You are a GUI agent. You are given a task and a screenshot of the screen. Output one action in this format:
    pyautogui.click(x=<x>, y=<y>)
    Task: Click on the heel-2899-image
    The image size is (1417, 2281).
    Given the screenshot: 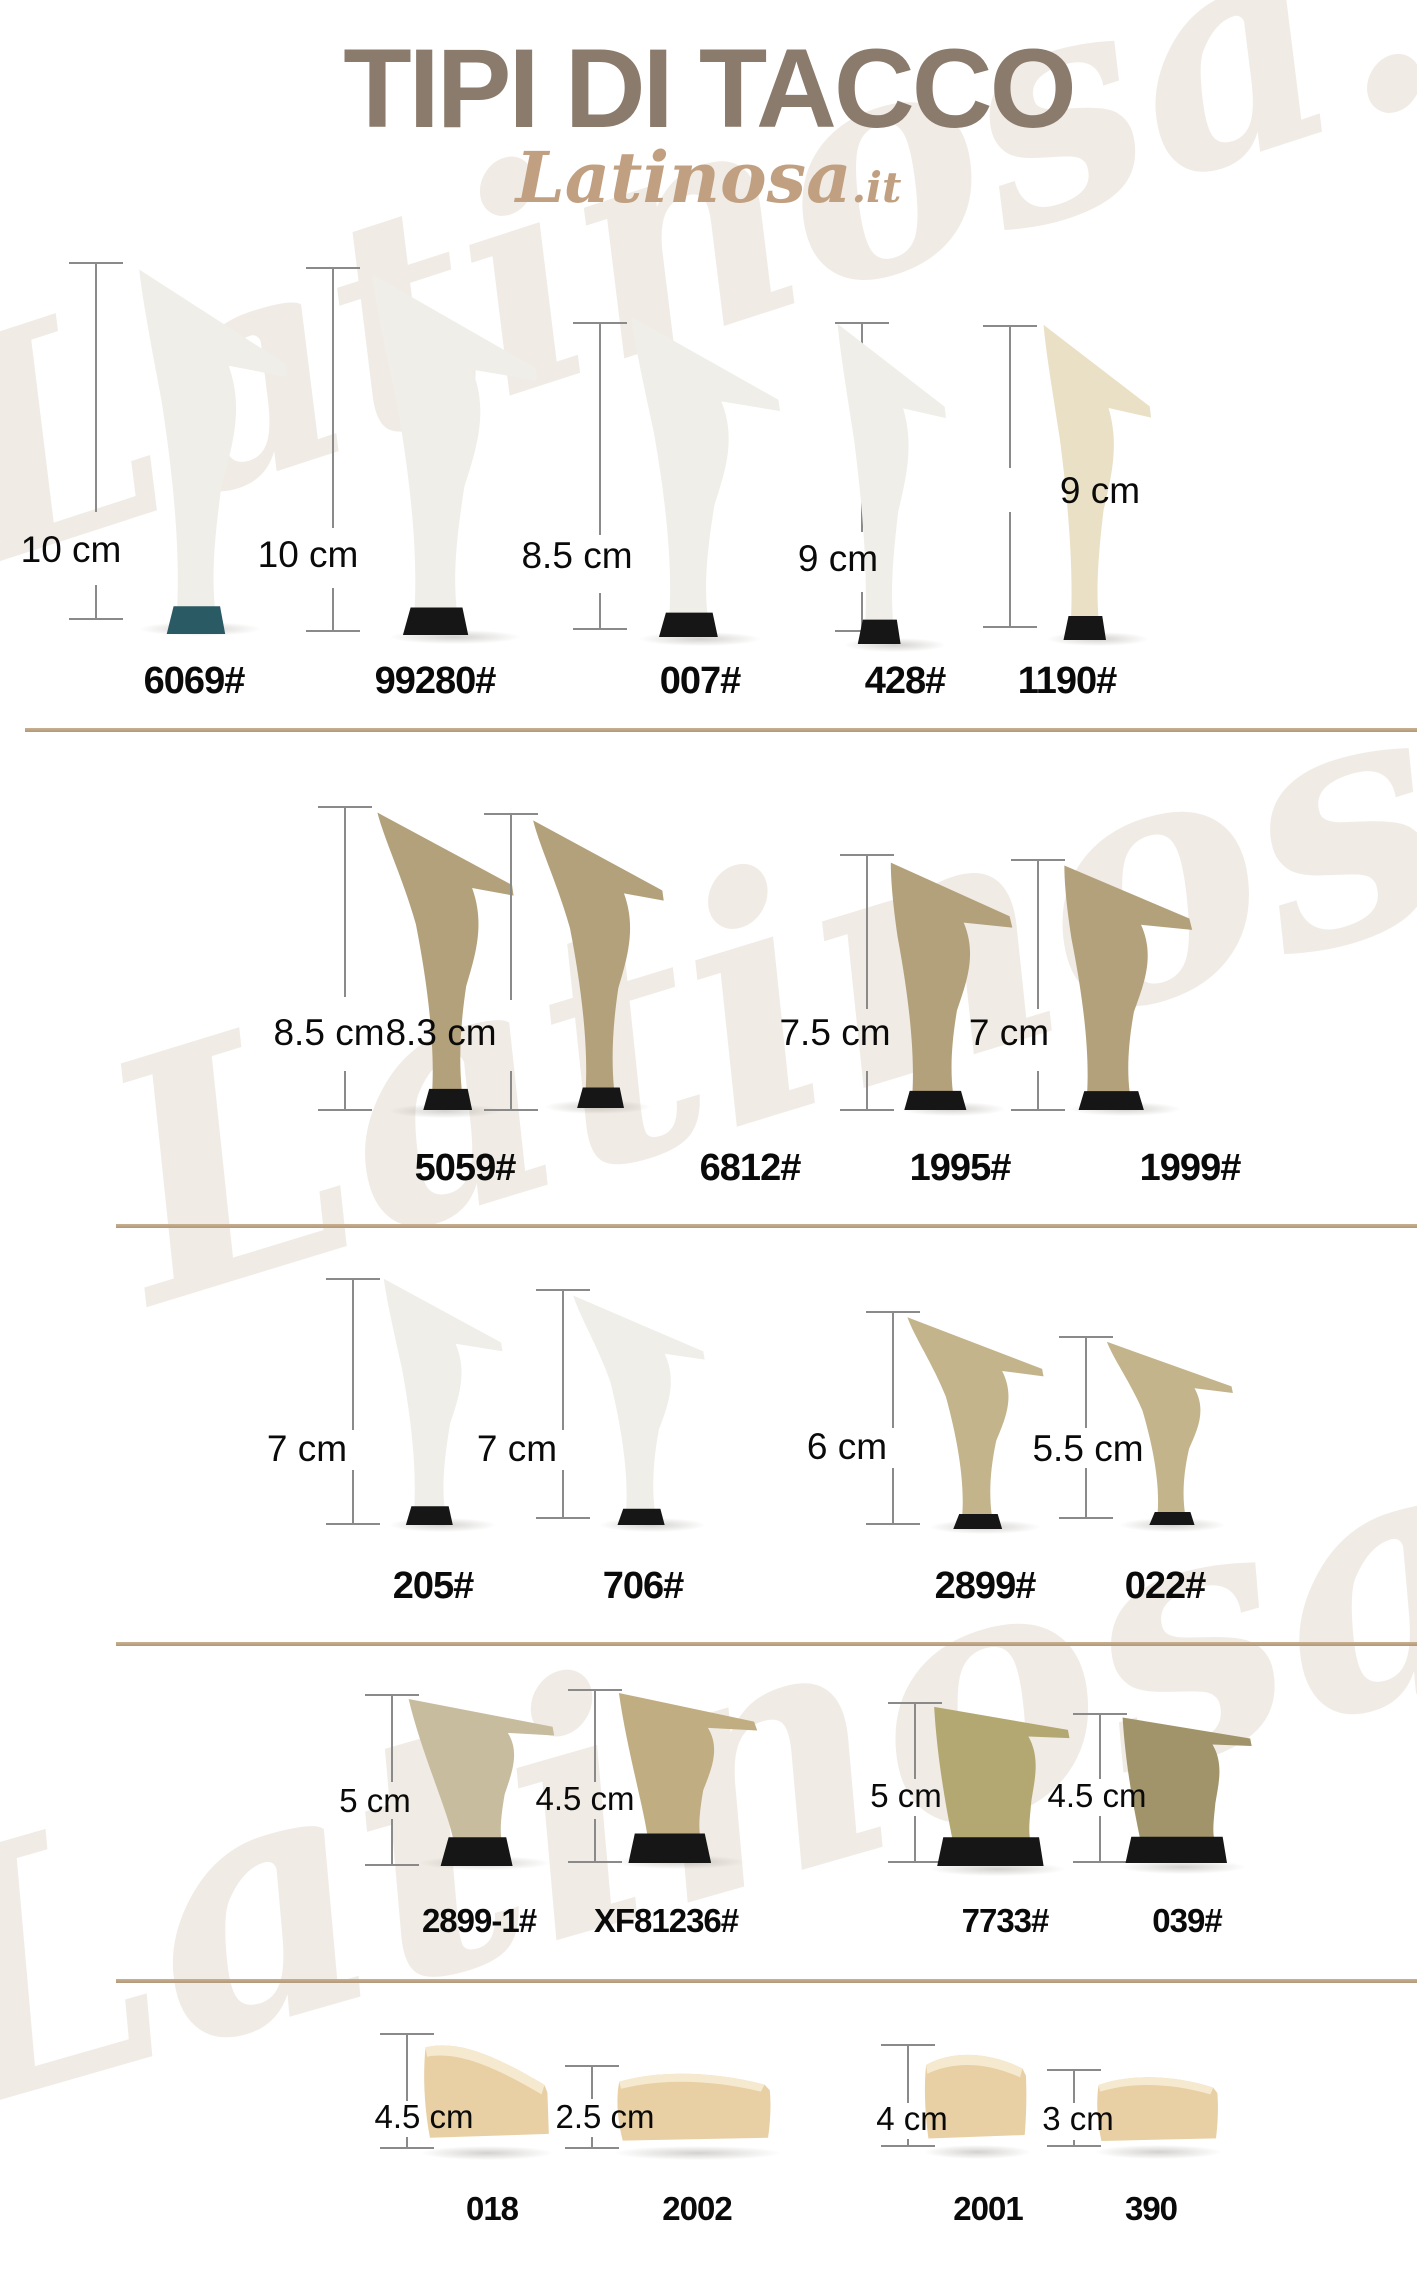 What is the action you would take?
    pyautogui.click(x=975, y=1423)
    